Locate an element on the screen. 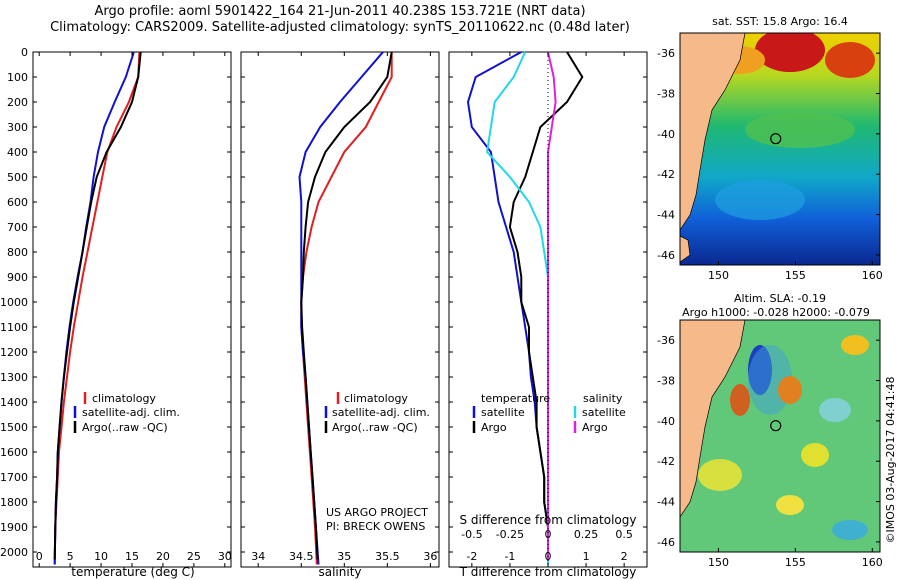 The width and height of the screenshot is (900, 580). x2-tick-label: 0.5 is located at coordinates (624, 534).